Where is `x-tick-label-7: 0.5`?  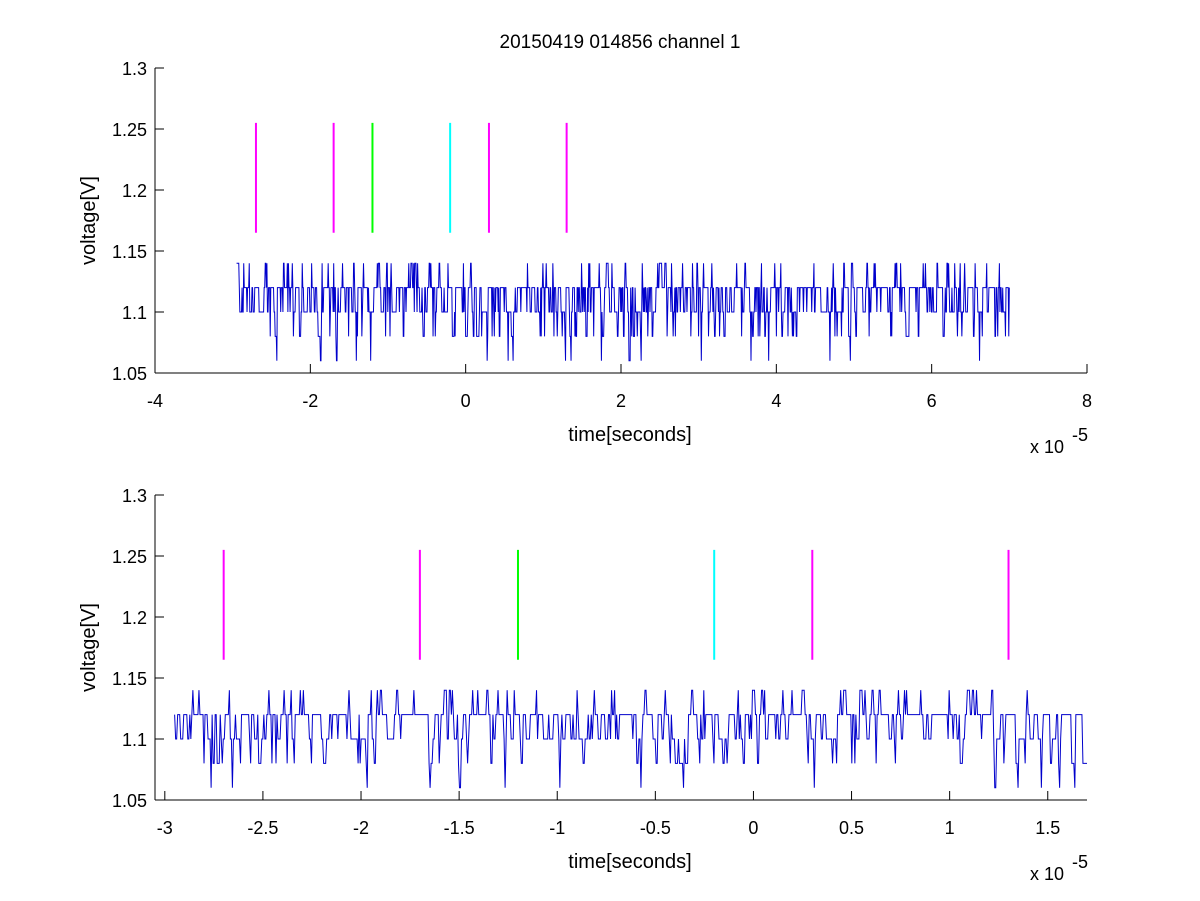
x-tick-label-7: 0.5 is located at coordinates (851, 828).